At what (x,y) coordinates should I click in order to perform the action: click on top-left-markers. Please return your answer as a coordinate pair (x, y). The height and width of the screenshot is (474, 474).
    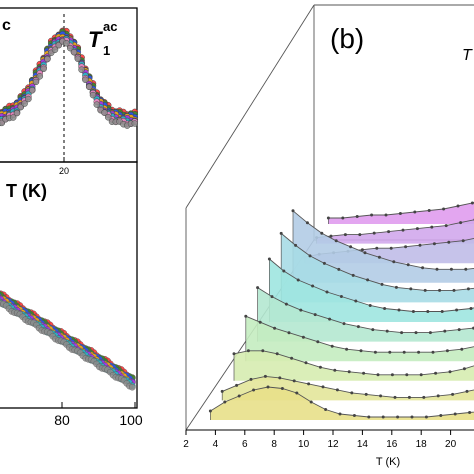
    Looking at the image, I should click on (69, 78).